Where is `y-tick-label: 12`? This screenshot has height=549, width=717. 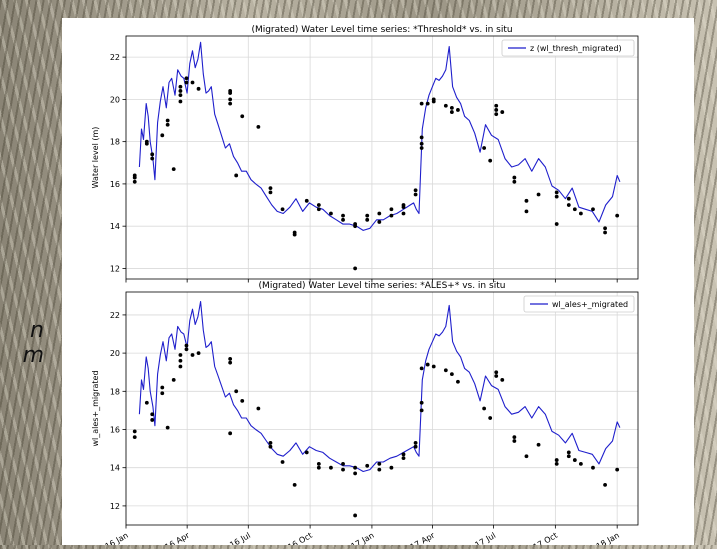
y-tick-label: 12 is located at coordinates (115, 506).